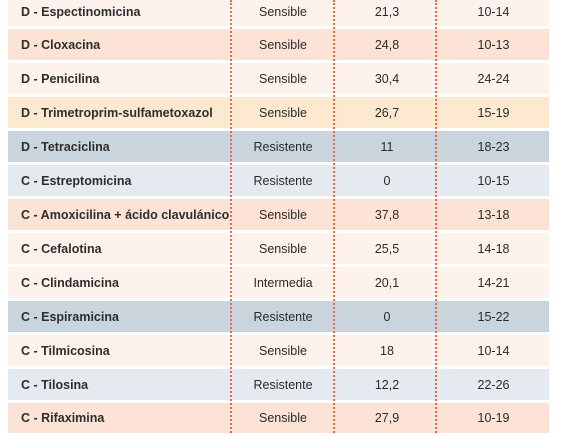  I want to click on table-row: D - Cloxacina Sensible 24,8 10-13, so click(278, 46).